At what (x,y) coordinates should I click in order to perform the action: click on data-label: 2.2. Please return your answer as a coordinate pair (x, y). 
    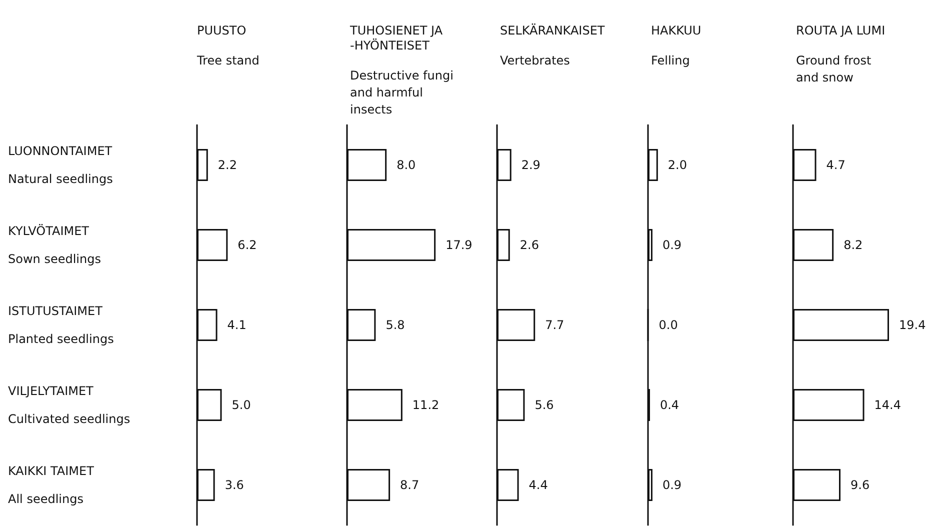
    Looking at the image, I should click on (227, 165).